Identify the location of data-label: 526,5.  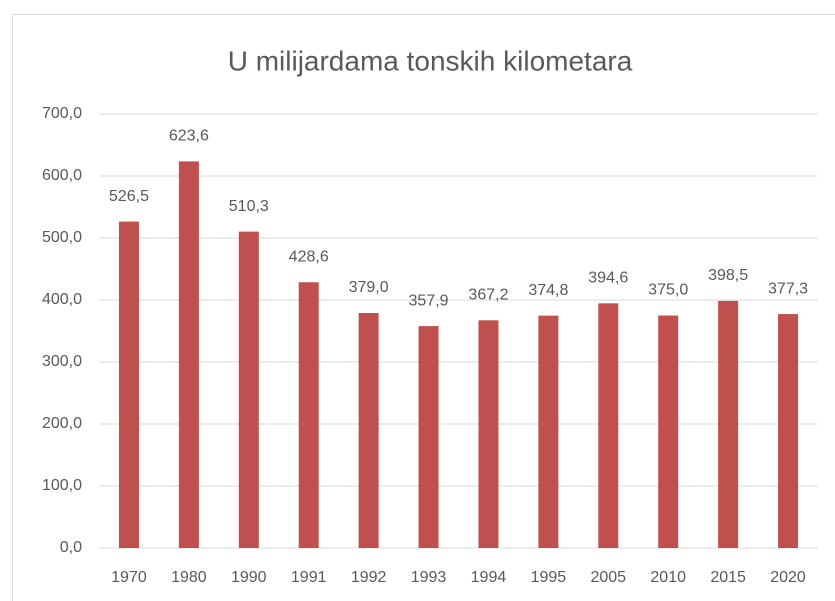
(129, 196).